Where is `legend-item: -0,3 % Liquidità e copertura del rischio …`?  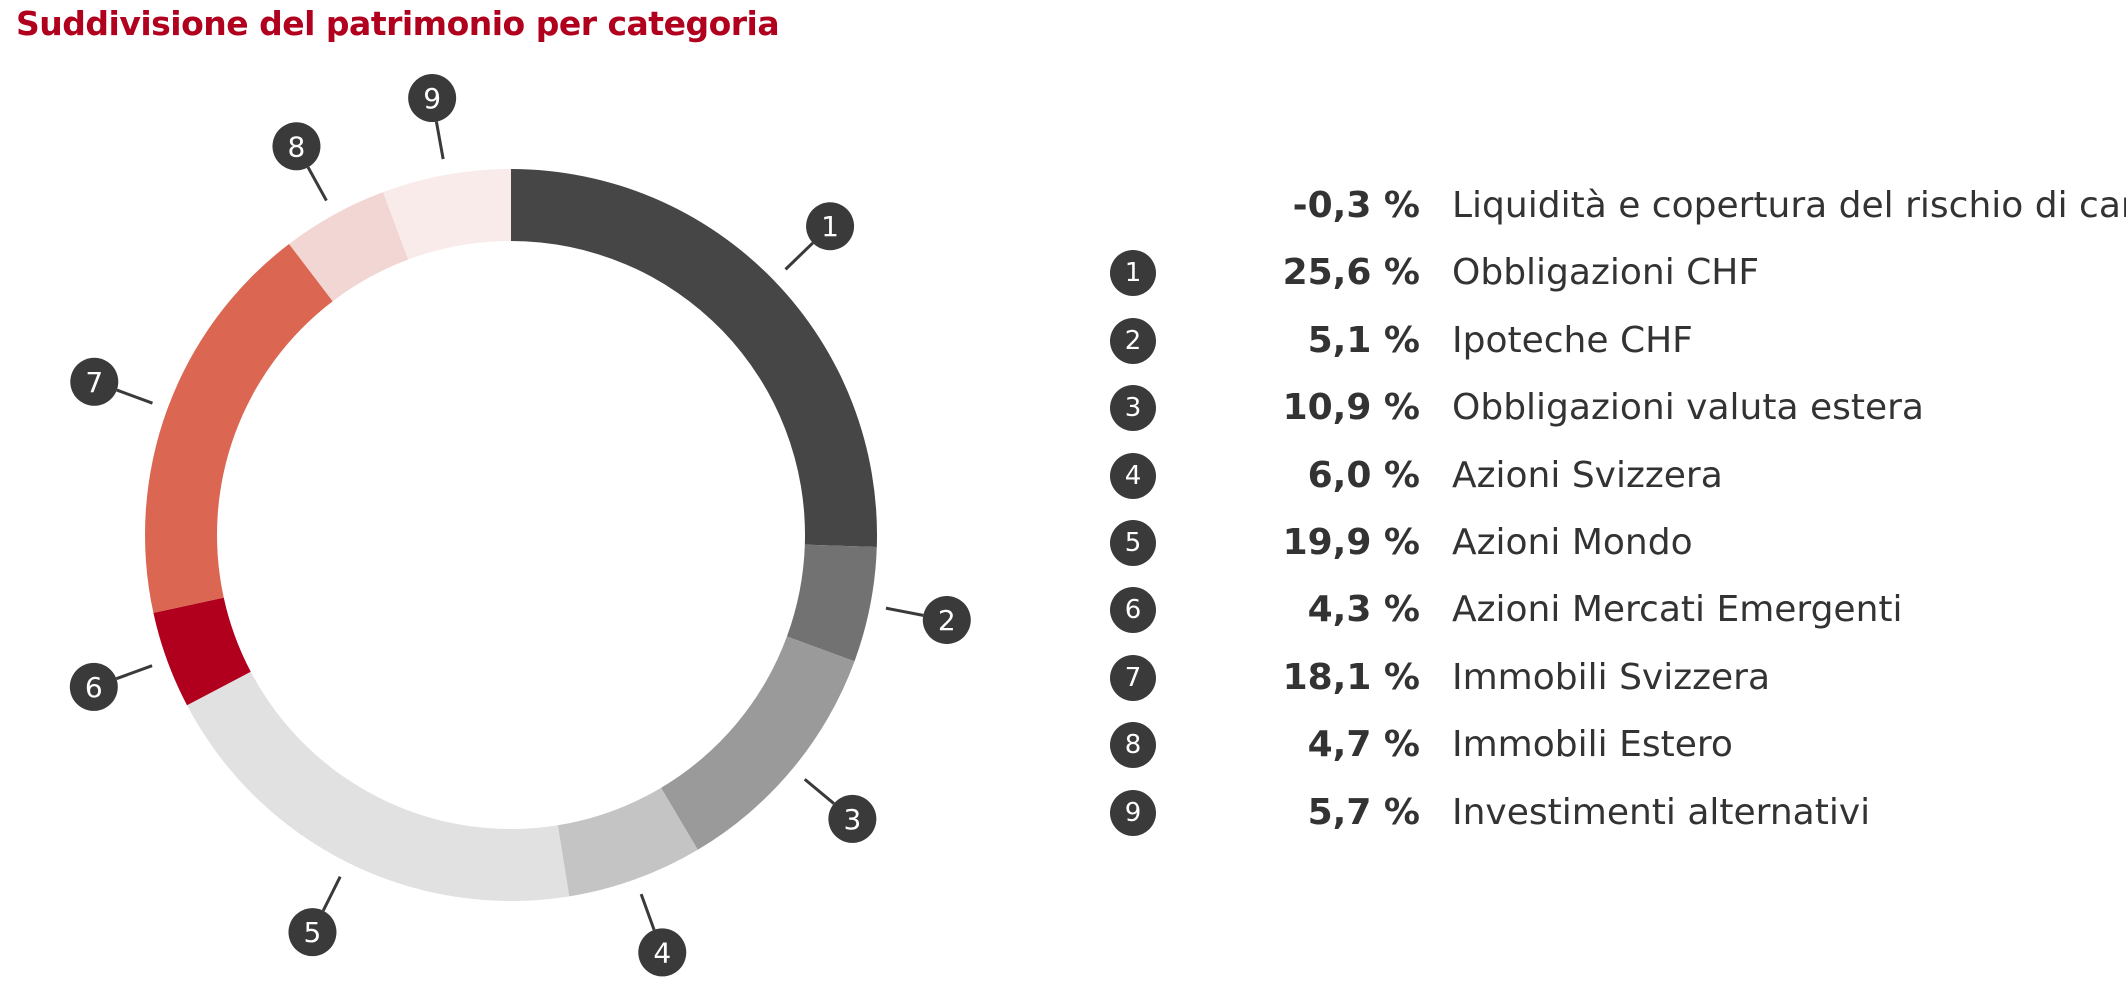
legend-item: -0,3 % Liquidità e copertura del rischio … is located at coordinates (1618, 205).